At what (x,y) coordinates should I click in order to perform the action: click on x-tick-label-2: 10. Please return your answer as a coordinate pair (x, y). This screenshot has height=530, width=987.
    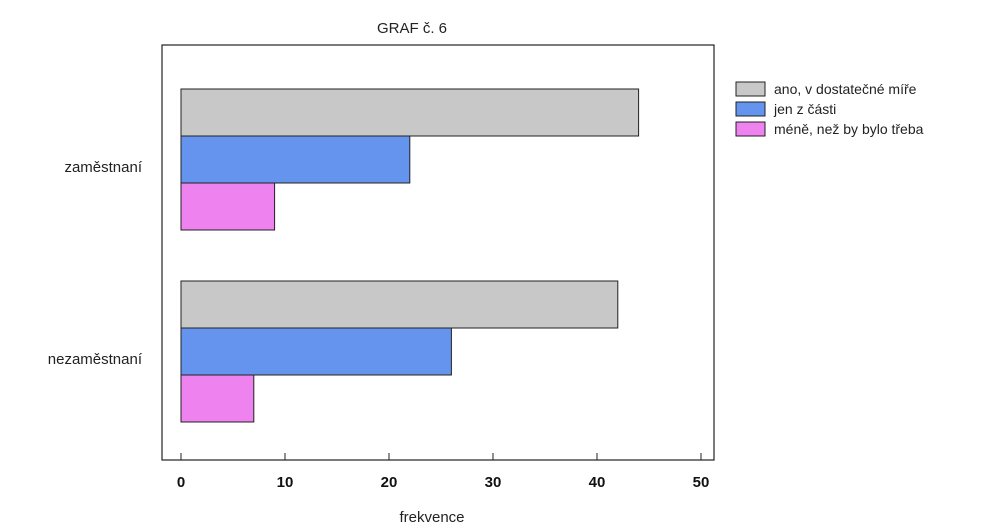
    Looking at the image, I should click on (285, 482).